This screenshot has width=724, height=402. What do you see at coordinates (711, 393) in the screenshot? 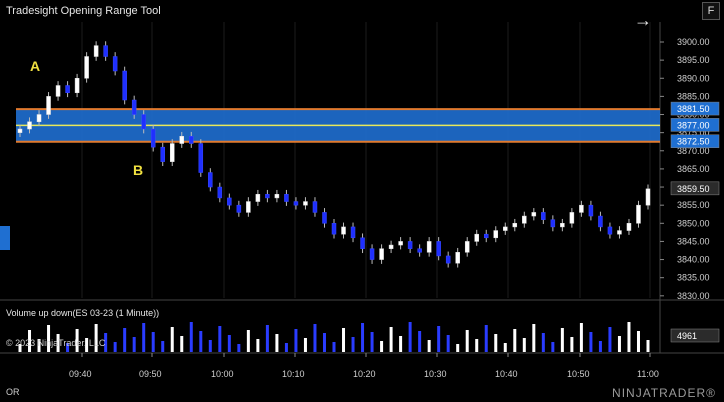
I see `logo-registered: ®` at bounding box center [711, 393].